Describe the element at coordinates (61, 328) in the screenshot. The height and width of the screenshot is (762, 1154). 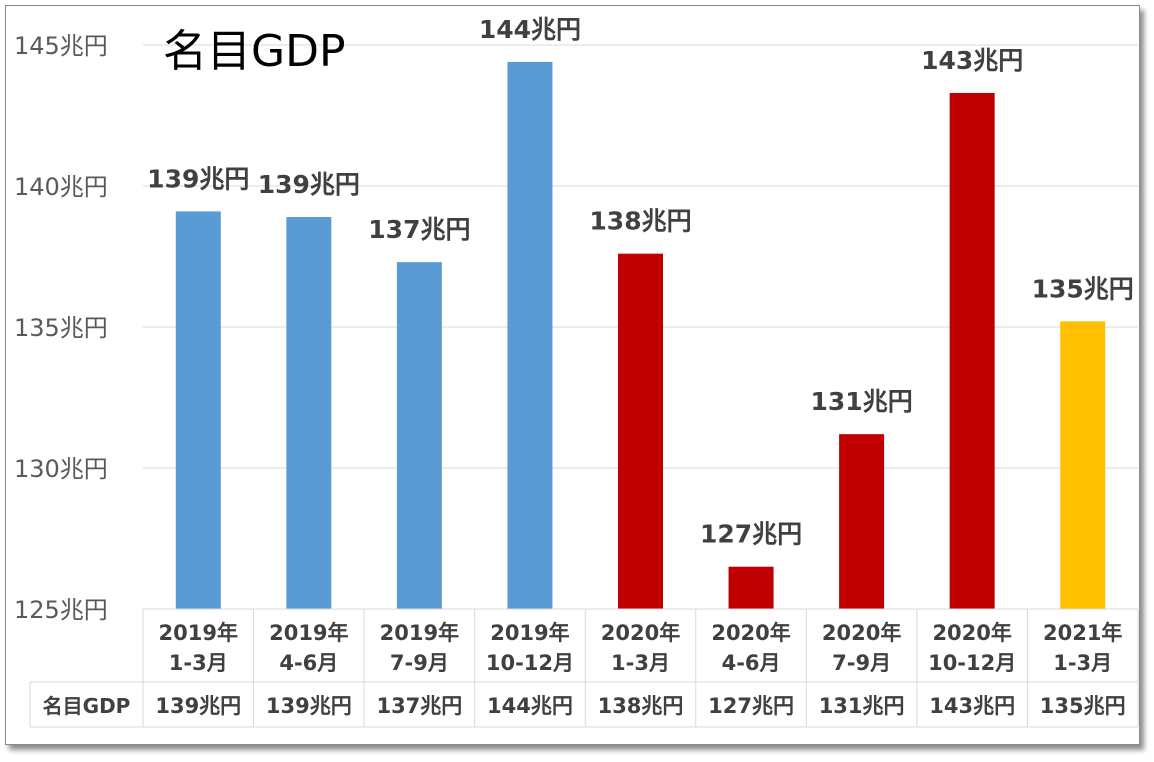
I see `y-tick-label: 135兆円` at that location.